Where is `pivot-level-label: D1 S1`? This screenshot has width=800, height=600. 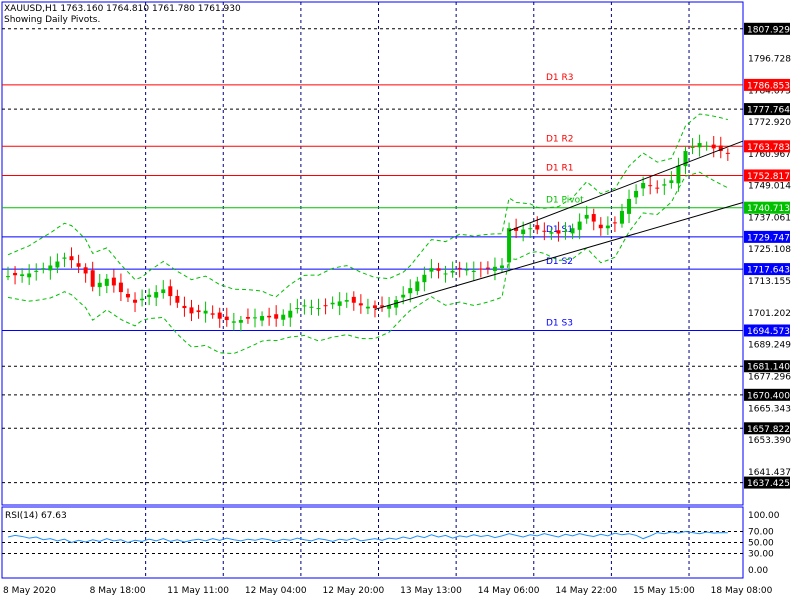 pivot-level-label: D1 S1 is located at coordinates (559, 230).